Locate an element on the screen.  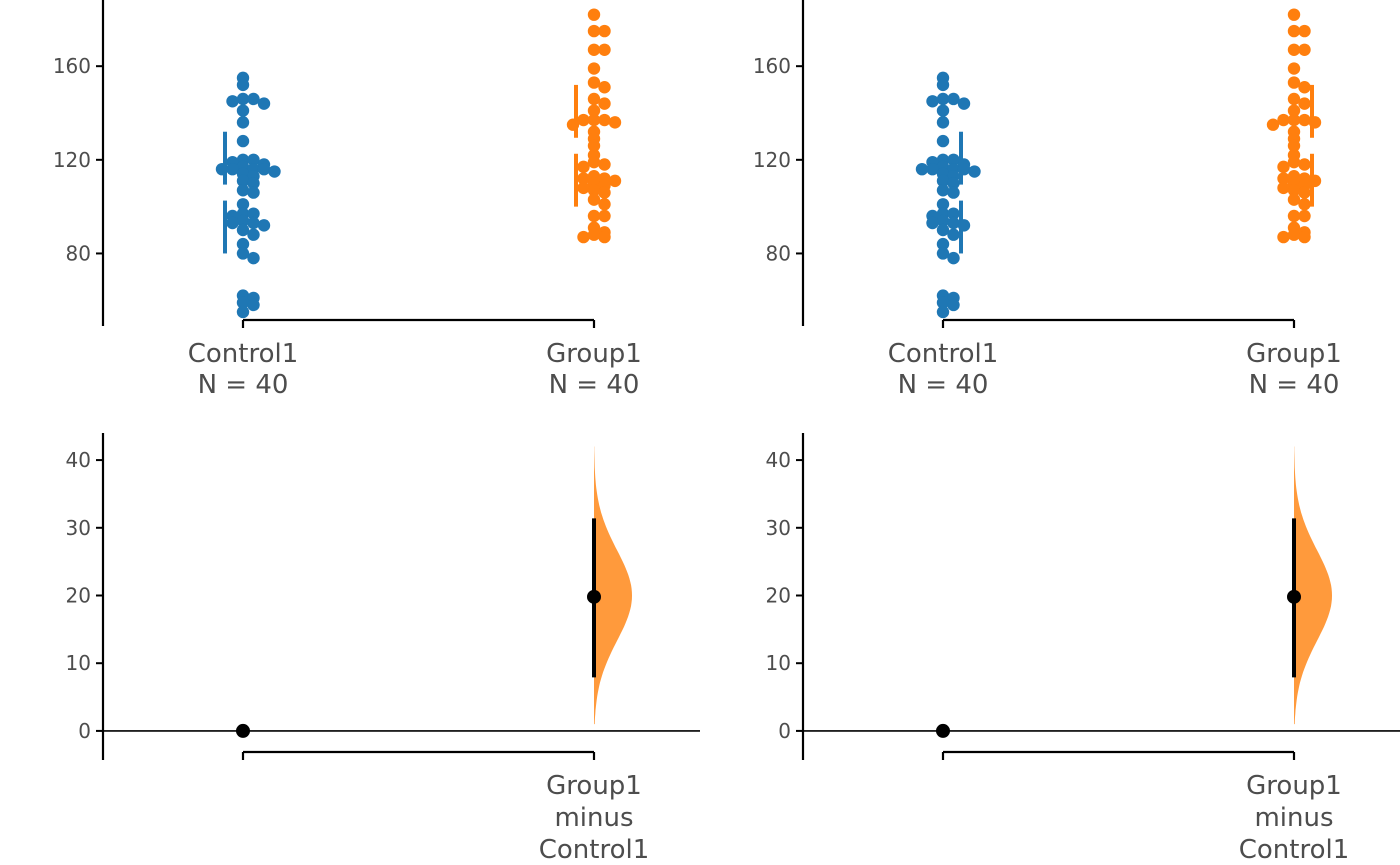
y-tick-label: 80 is located at coordinates (778, 253).